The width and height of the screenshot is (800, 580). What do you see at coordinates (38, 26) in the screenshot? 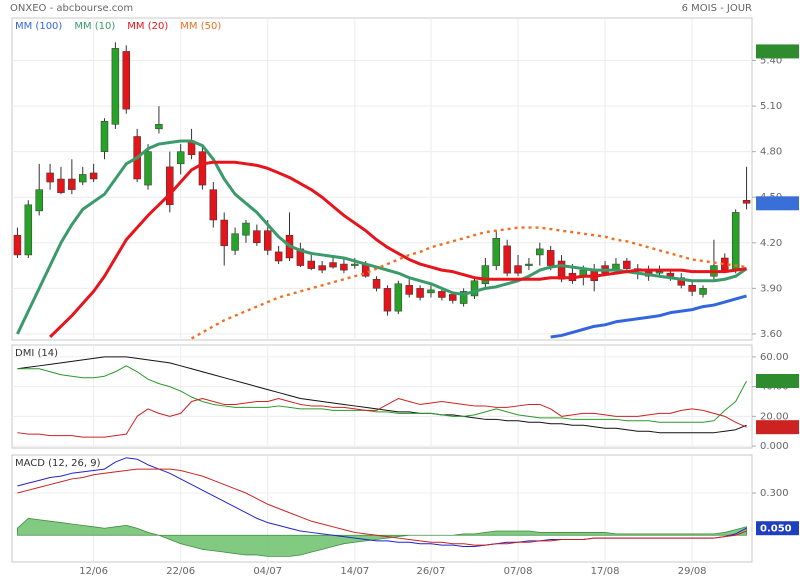
I see `legend-entry: MM (100)` at bounding box center [38, 26].